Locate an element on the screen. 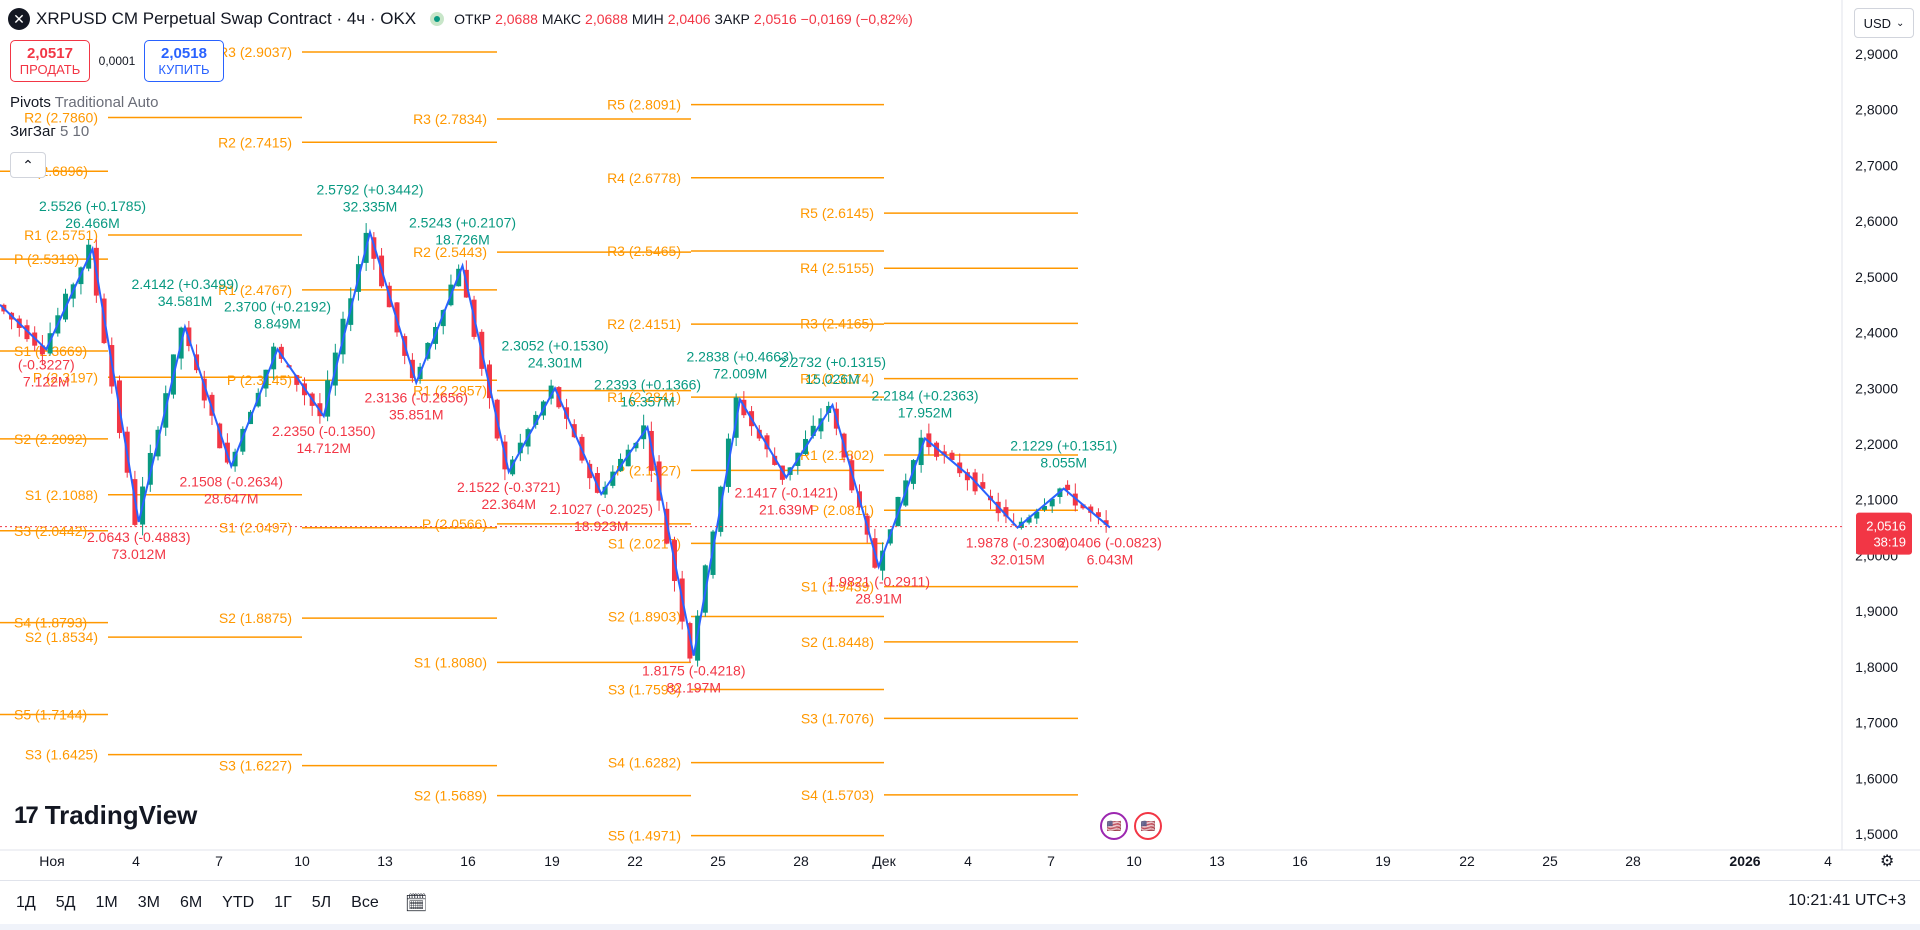 The width and height of the screenshot is (1920, 930). pivot-level-label: R3 (2.4165) is located at coordinates (837, 323).